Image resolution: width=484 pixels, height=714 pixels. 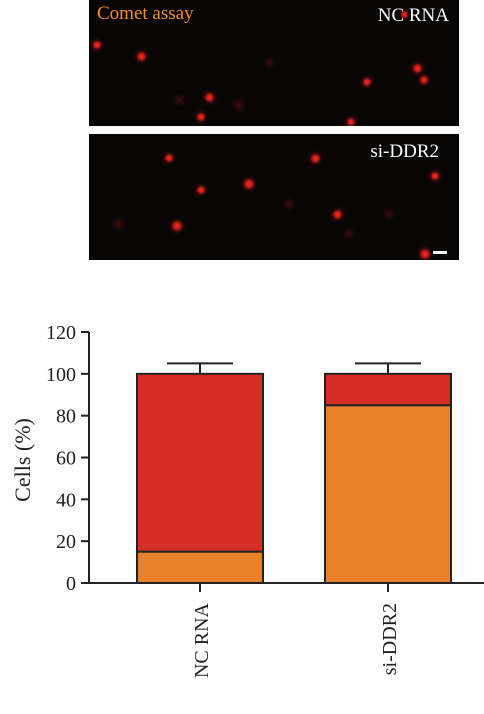 What do you see at coordinates (390, 639) in the screenshot?
I see `x-tick-label: si-DDR2` at bounding box center [390, 639].